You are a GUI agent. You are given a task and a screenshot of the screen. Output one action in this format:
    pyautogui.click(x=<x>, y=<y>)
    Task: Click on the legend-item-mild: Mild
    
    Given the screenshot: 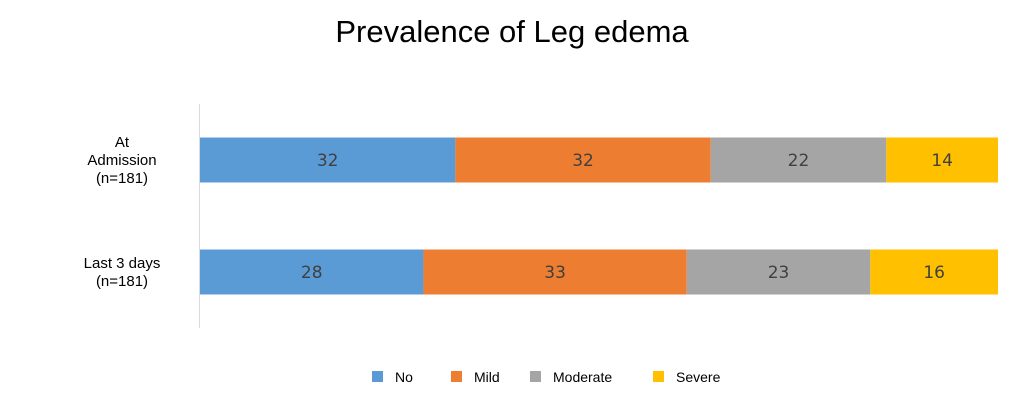 What is the action you would take?
    pyautogui.click(x=475, y=377)
    